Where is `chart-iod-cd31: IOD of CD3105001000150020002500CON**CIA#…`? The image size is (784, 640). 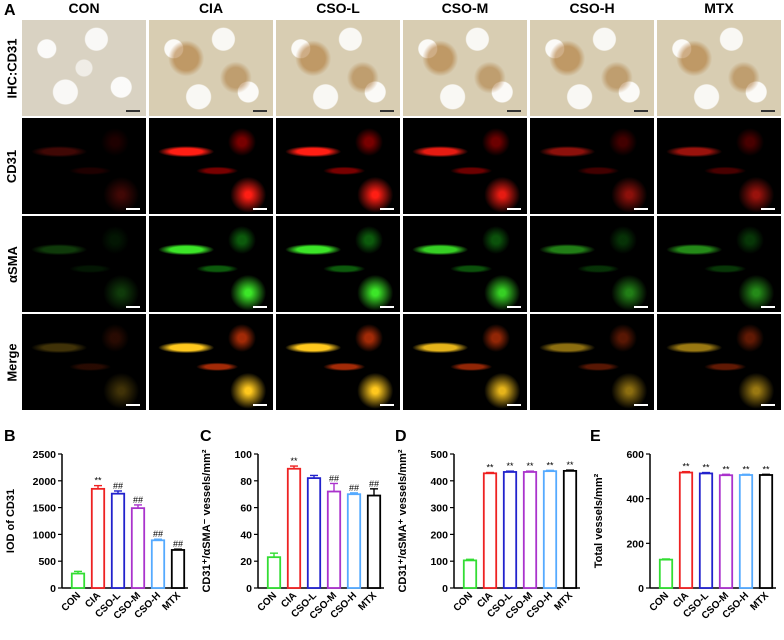 chart-iod-cd31: IOD of CD3105001000150020002500CON**CIA#… is located at coordinates (96, 535).